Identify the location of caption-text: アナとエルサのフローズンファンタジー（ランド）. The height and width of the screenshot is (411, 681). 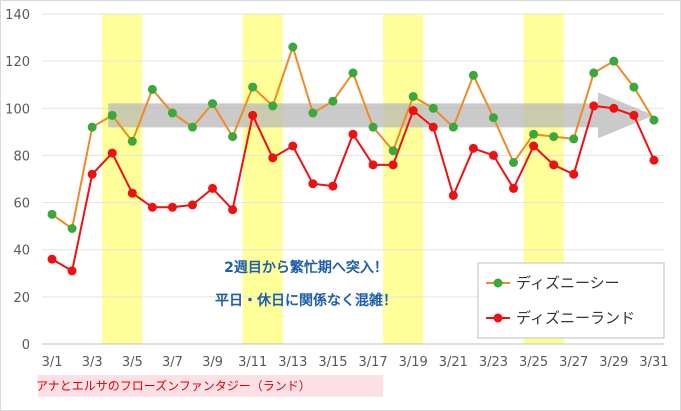
(173, 385).